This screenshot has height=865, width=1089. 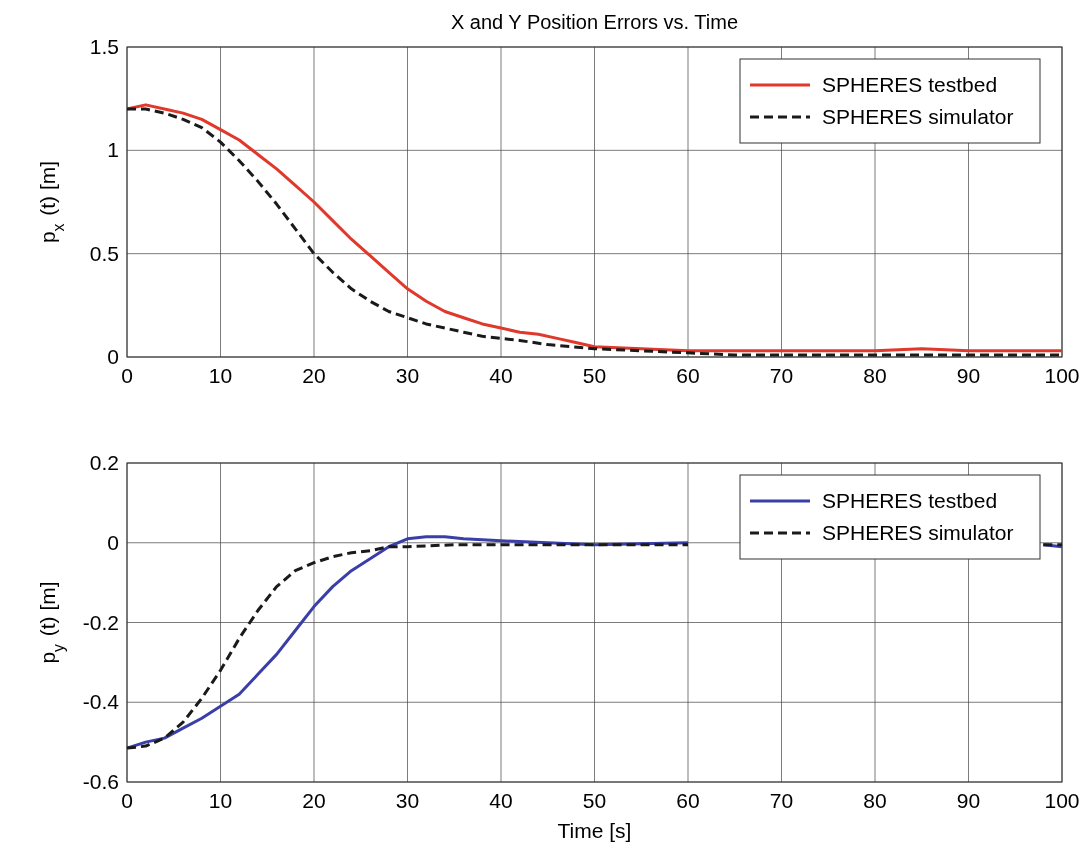 I want to click on x-axis-title: Time [s], so click(x=594, y=830).